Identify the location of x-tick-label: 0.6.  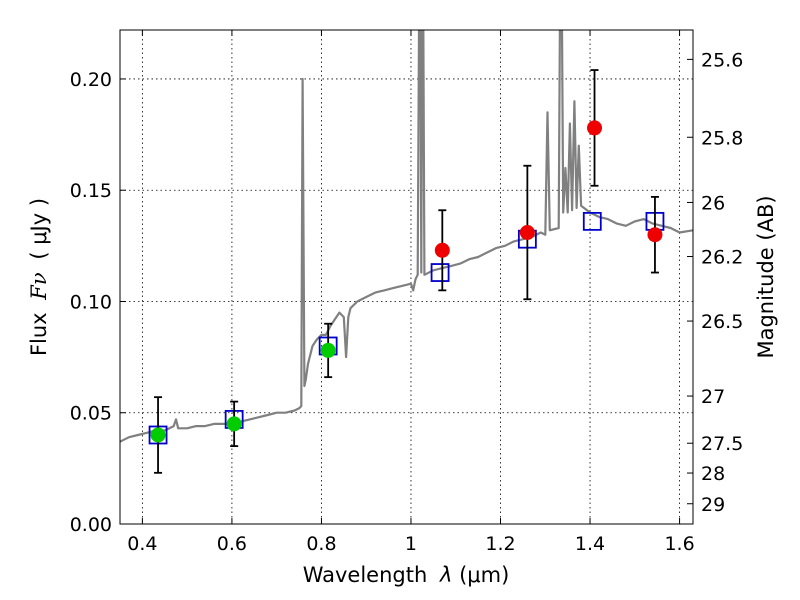
(232, 544).